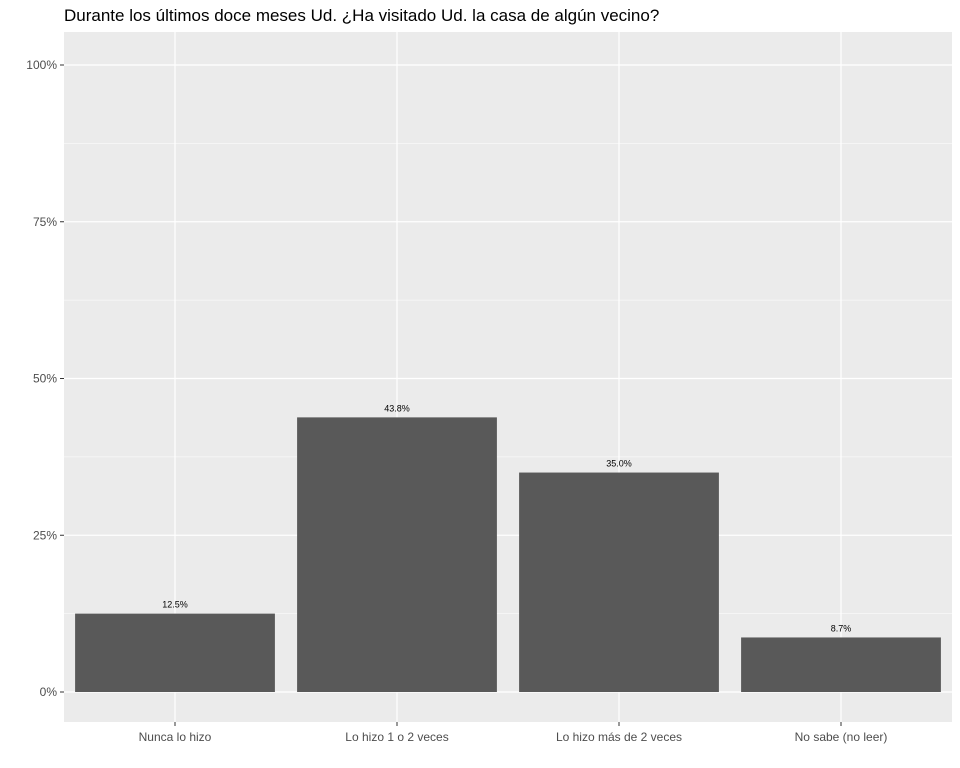 Image resolution: width=960 pixels, height=768 pixels. I want to click on x-tick-label: Lo hizo 1 o 2 veces, so click(396, 737).